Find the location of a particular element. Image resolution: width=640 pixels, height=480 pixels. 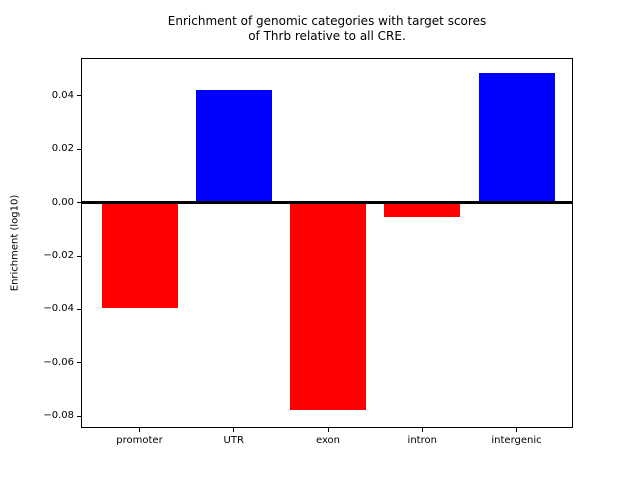

xtick-label-exon: exon is located at coordinates (328, 440).